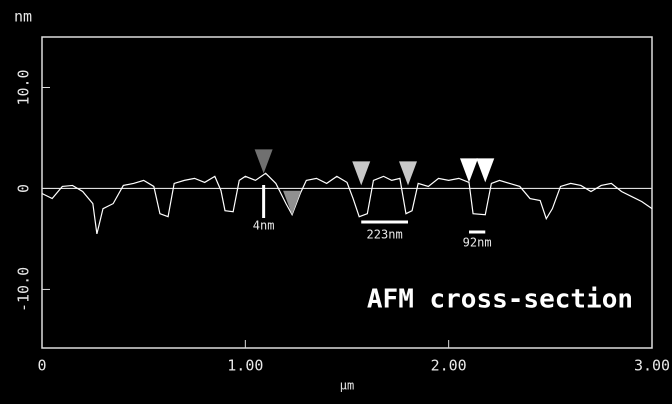  I want to click on x-axis-label: µm, so click(347, 386).